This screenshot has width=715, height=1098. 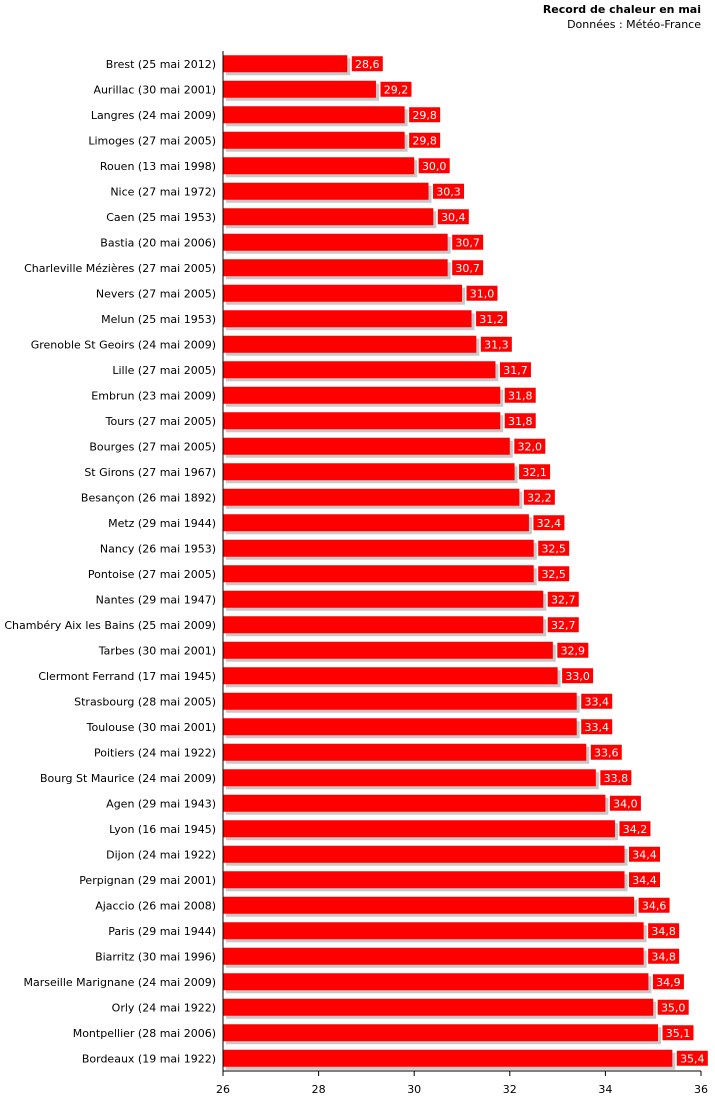 What do you see at coordinates (128, 778) in the screenshot?
I see `category-label: Bourg St Maurice (24 mai 2009)` at bounding box center [128, 778].